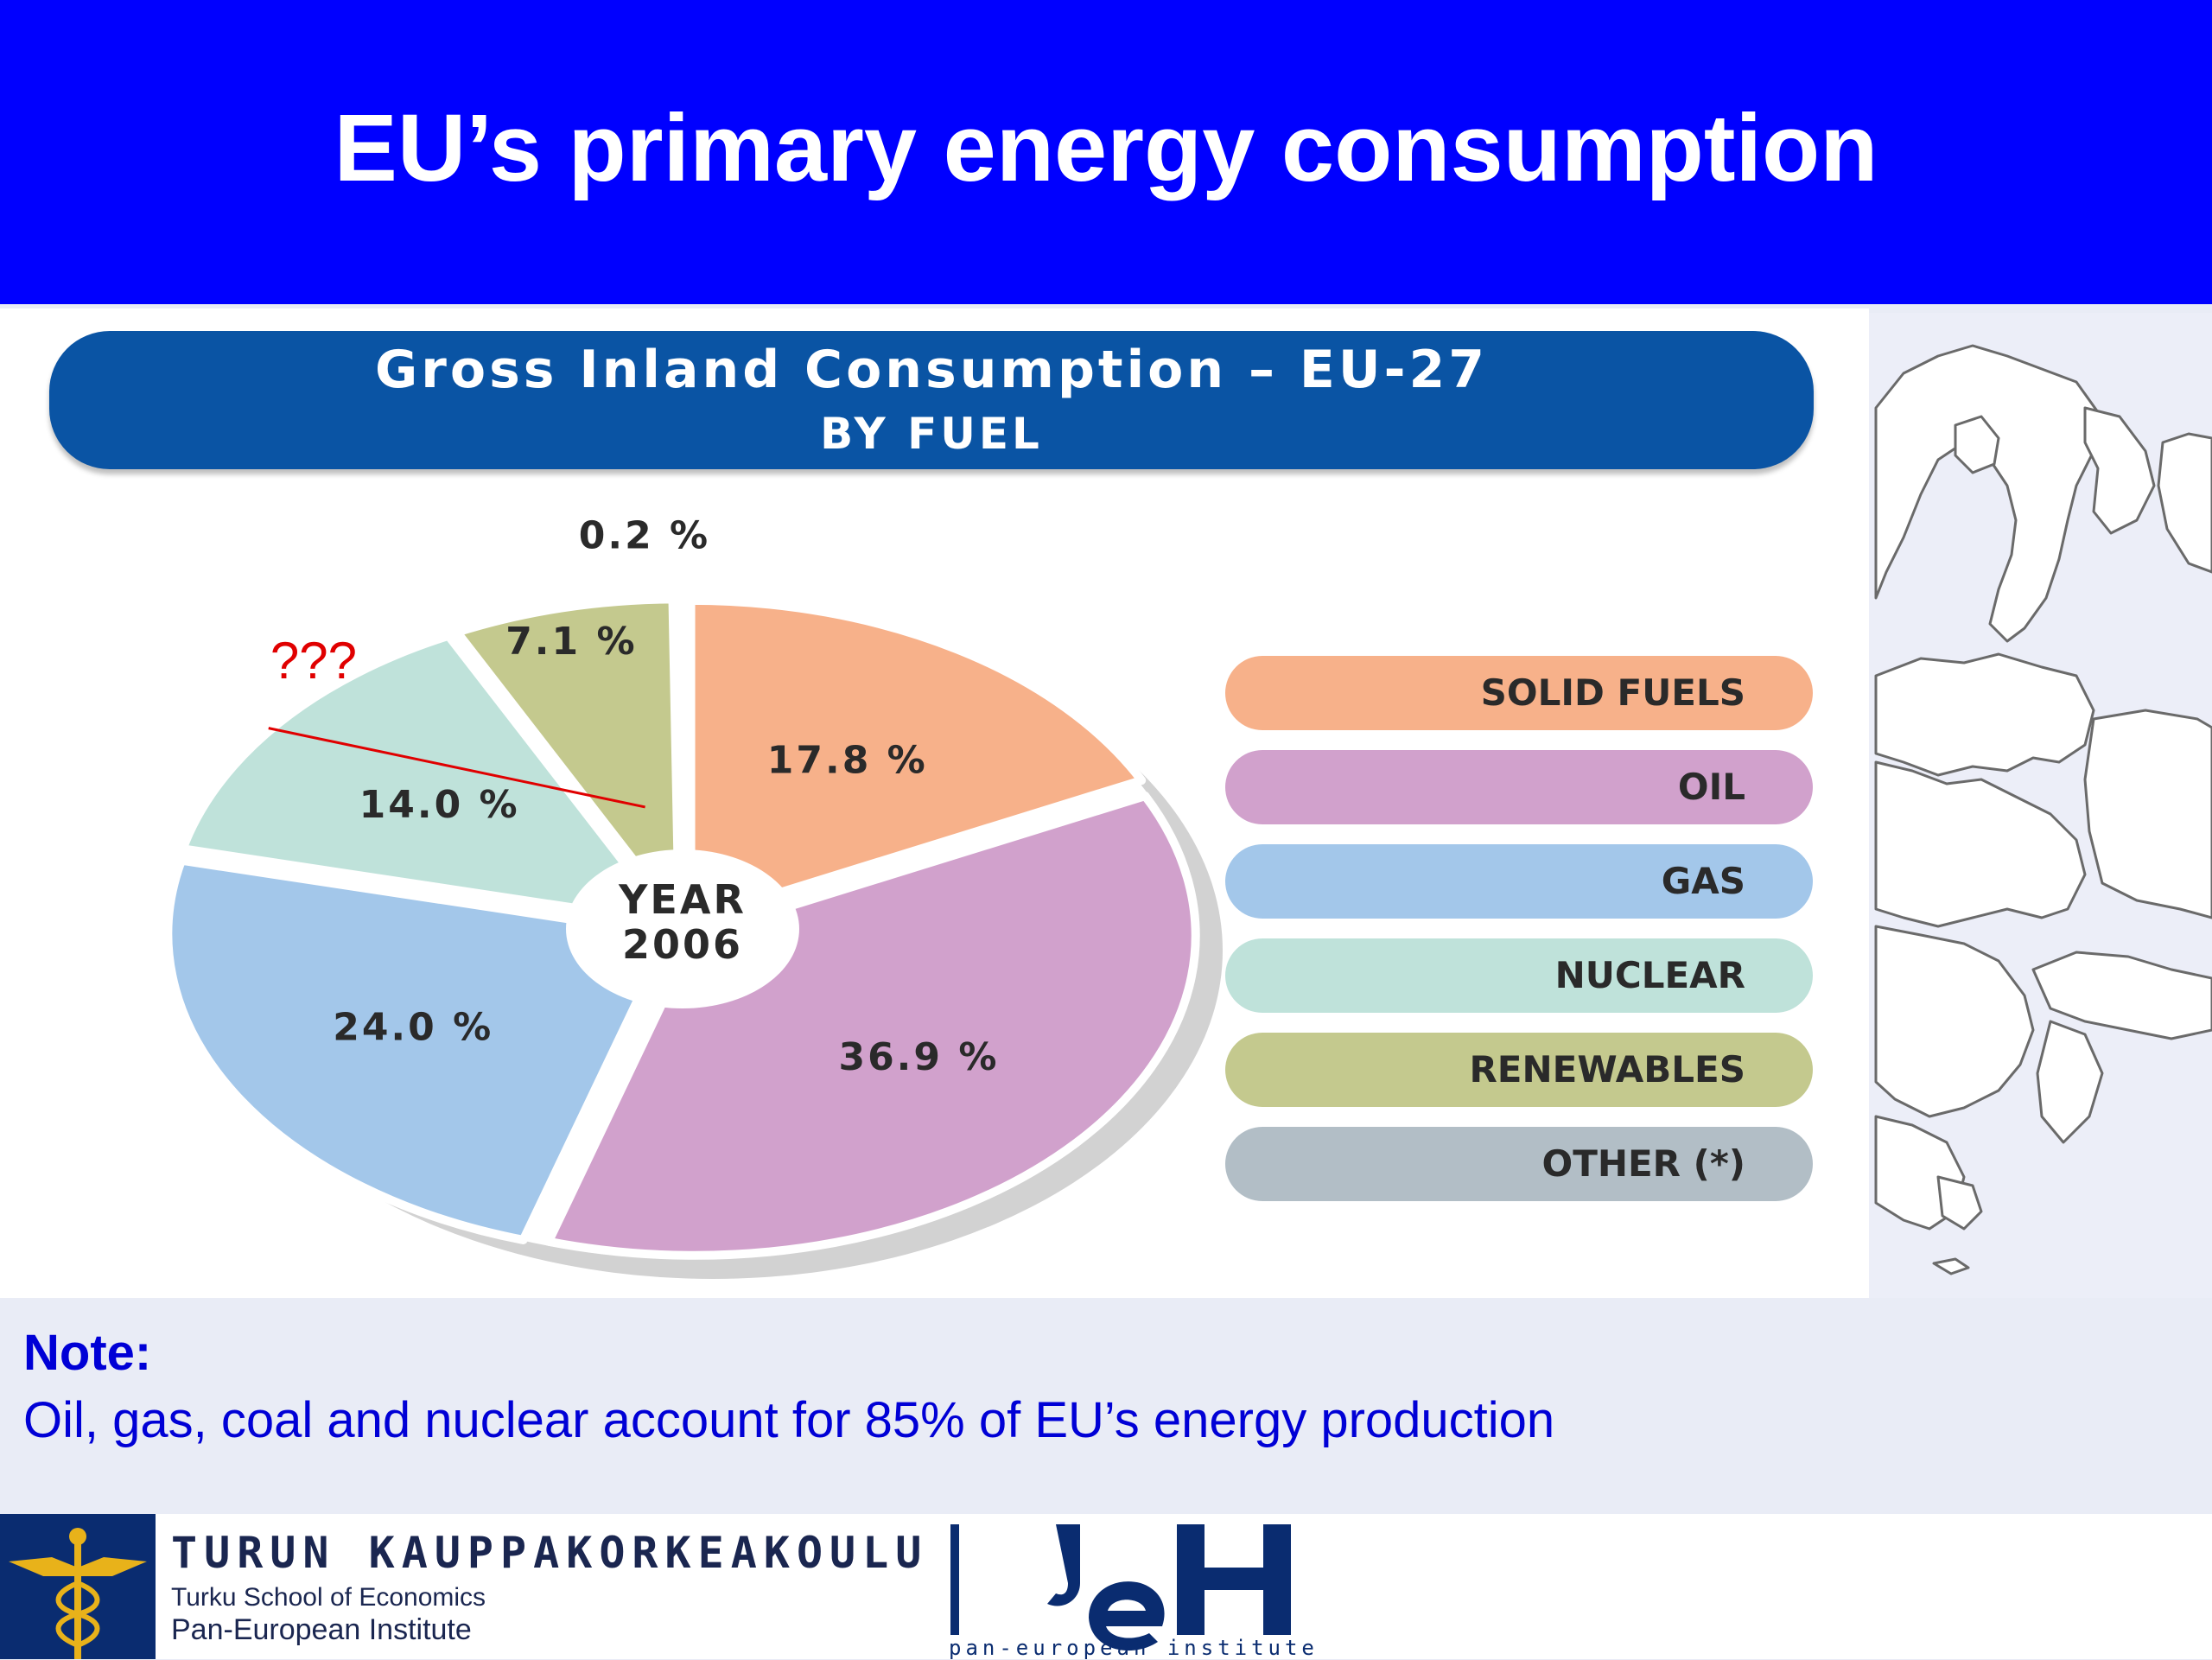  What do you see at coordinates (456, 768) in the screenshot?
I see `annotation-line` at bounding box center [456, 768].